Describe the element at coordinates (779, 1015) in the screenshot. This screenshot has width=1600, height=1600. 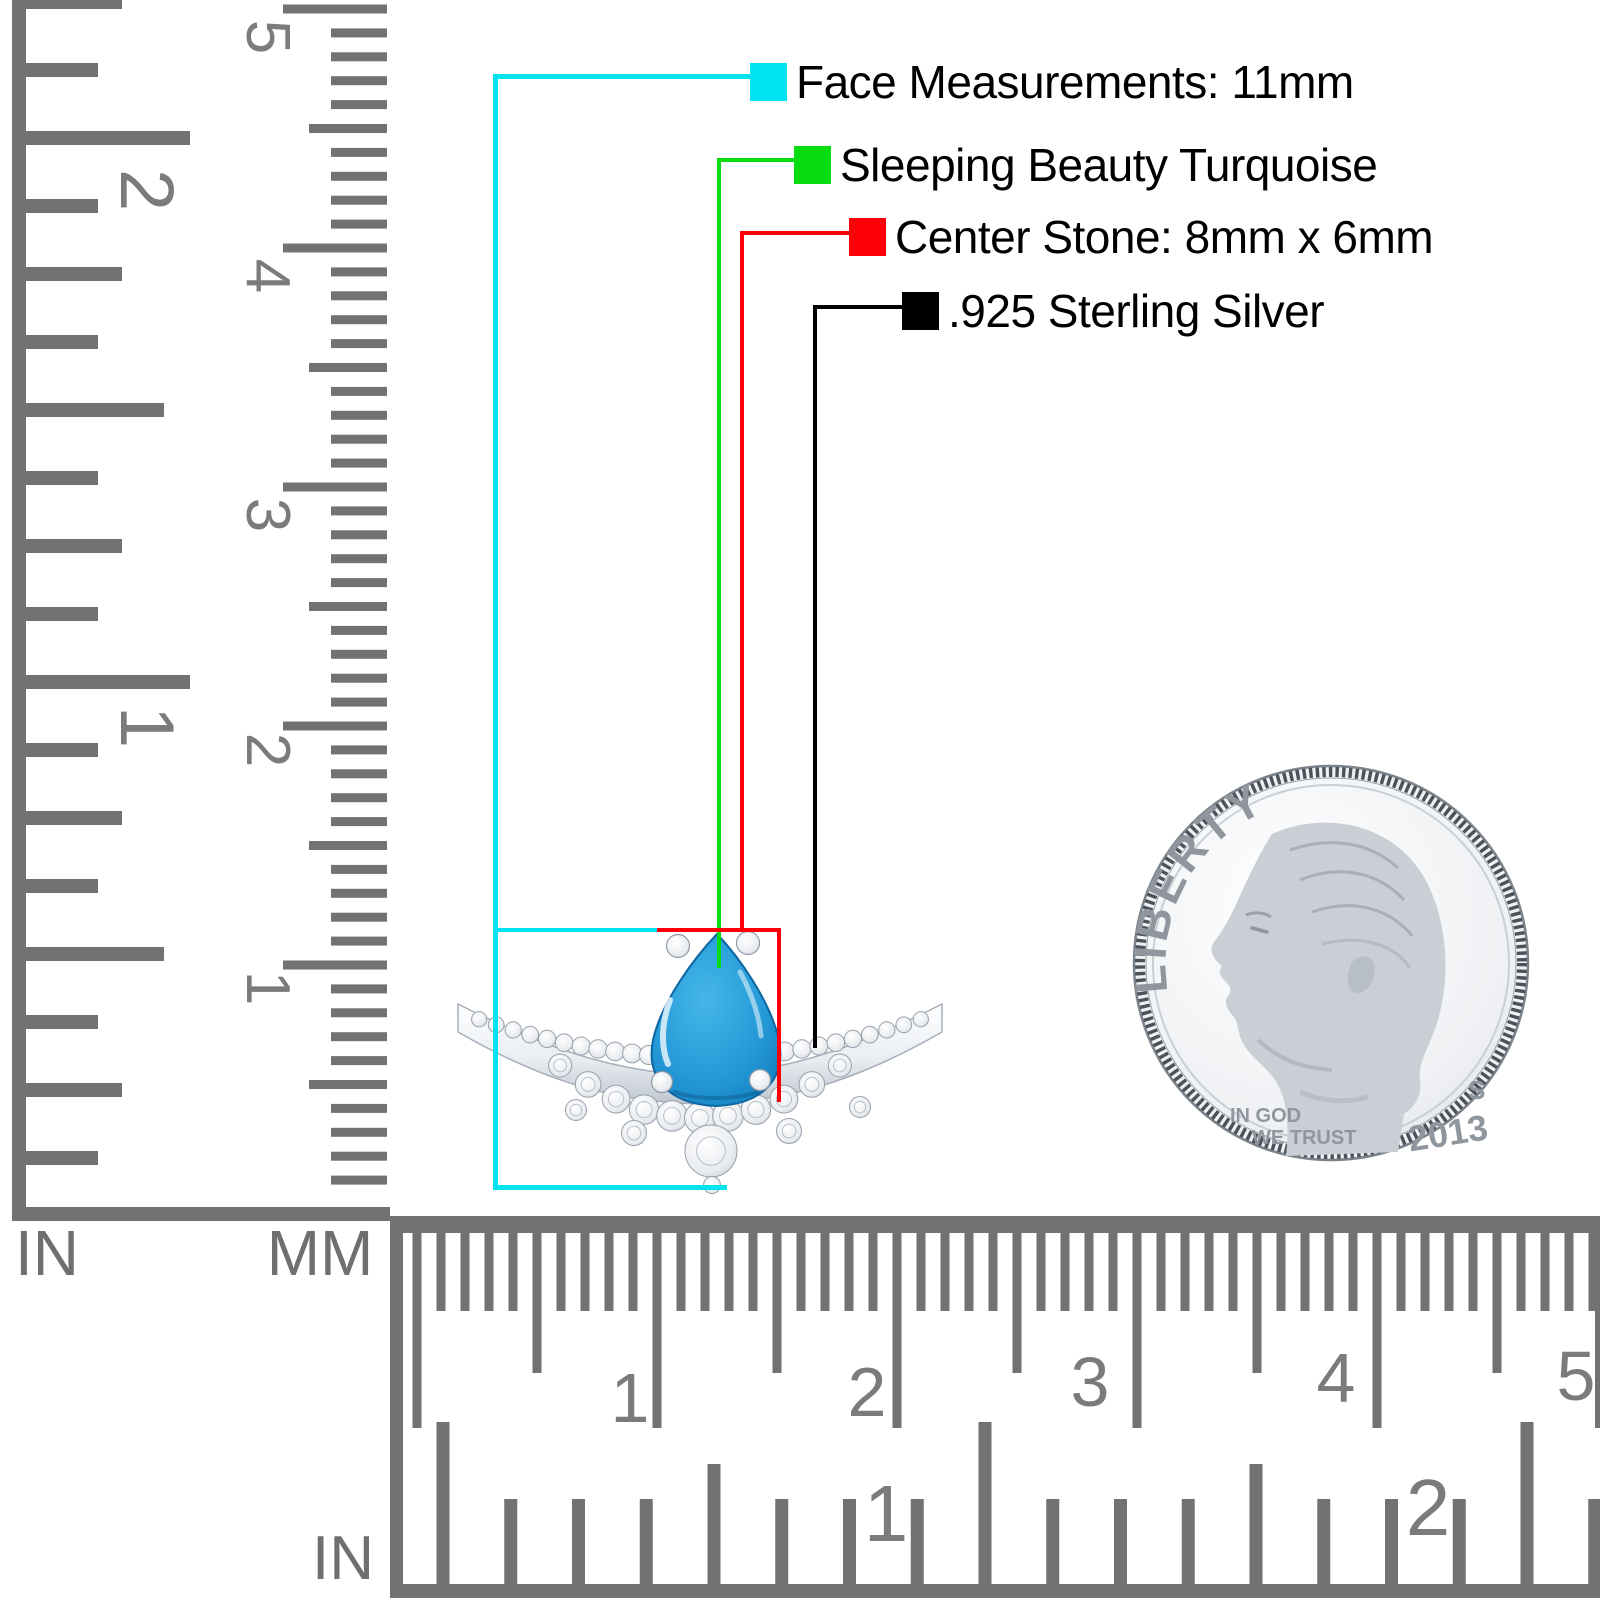
I see `leader-line-red-stone-side` at that location.